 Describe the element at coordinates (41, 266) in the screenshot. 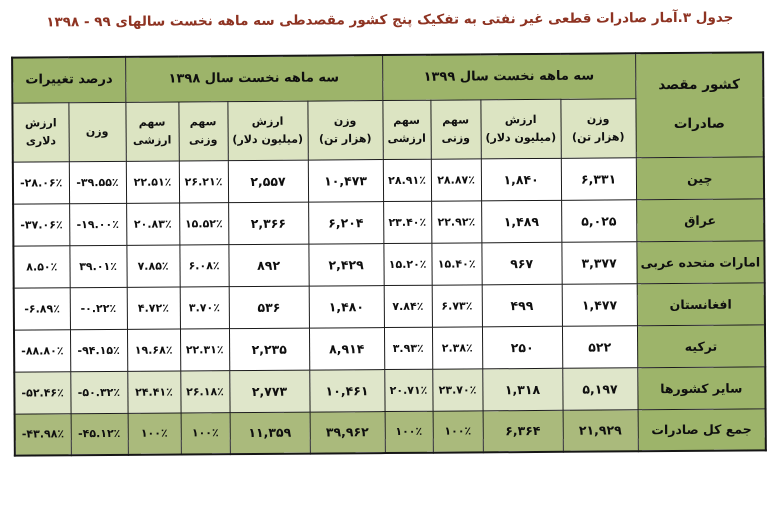

I see `value-cell-dollar-value-change: ۸.۵۰٪` at that location.